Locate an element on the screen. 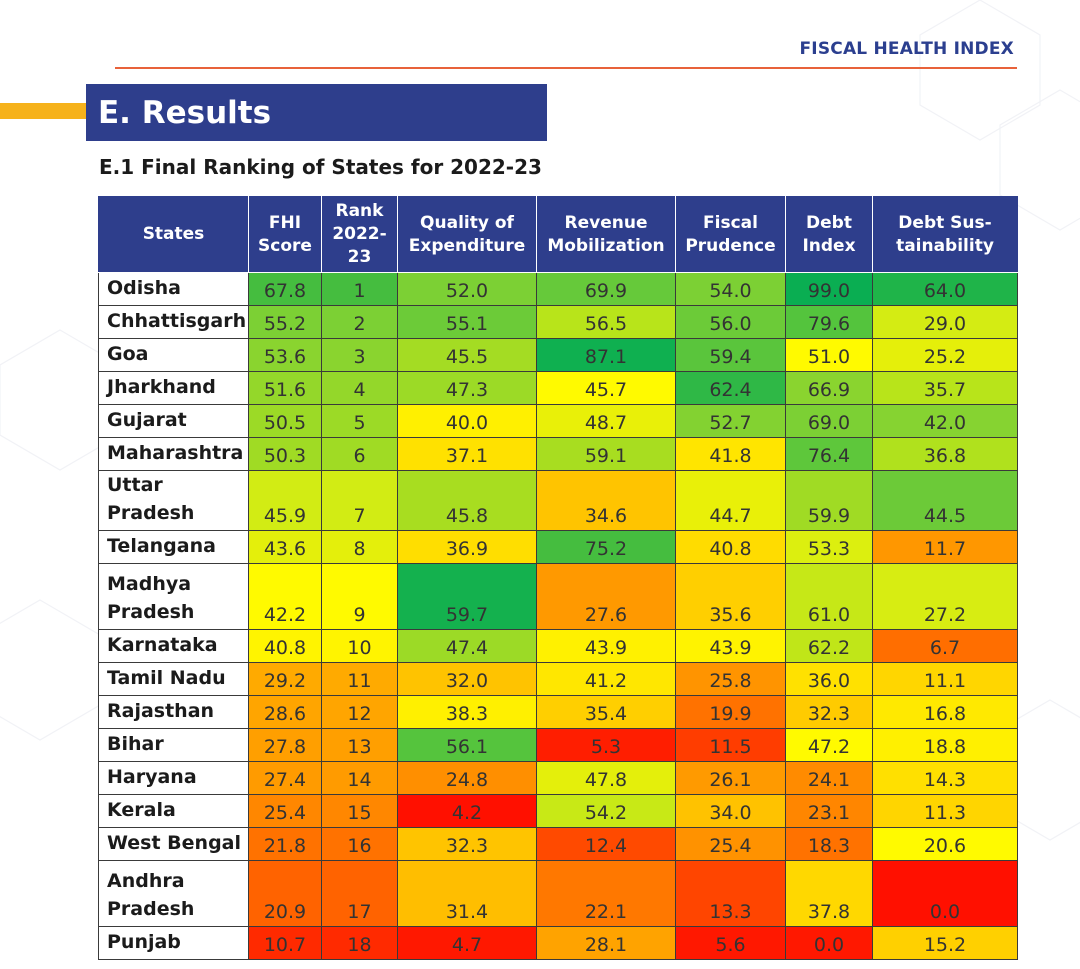  score-cell: 28.1 is located at coordinates (606, 943).